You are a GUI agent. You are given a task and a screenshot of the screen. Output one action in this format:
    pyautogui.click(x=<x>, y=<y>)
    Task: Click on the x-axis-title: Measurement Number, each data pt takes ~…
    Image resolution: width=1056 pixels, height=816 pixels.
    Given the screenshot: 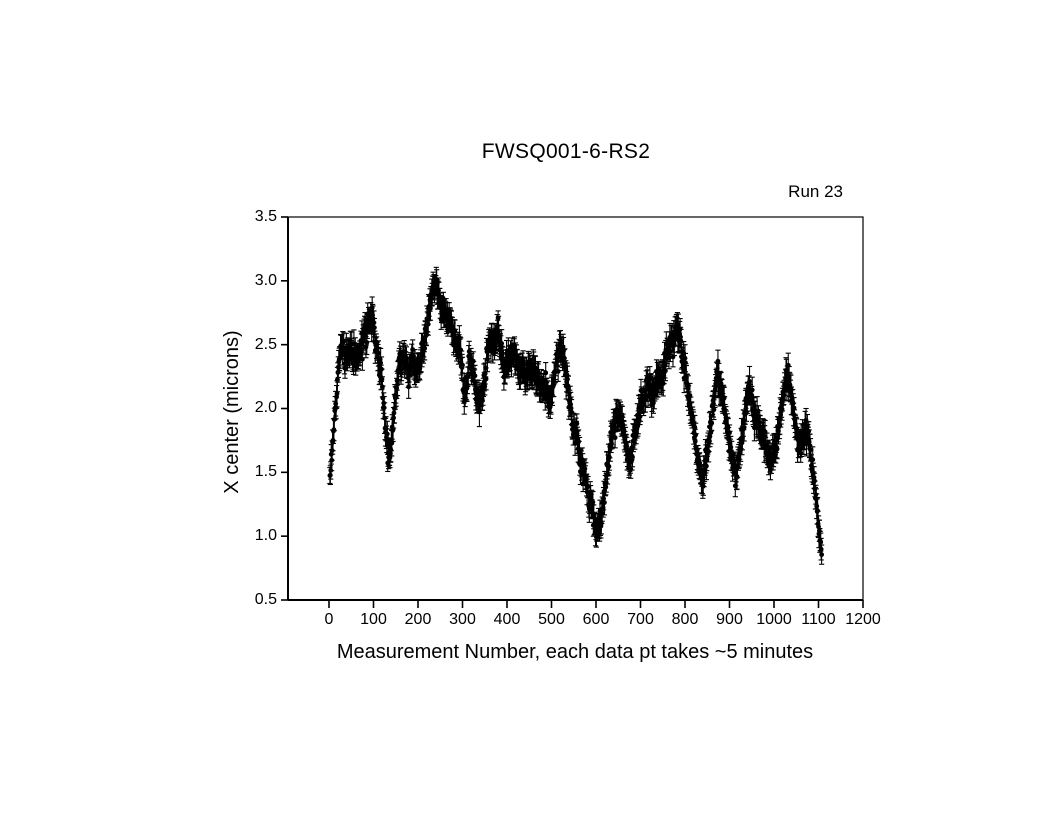 What is the action you would take?
    pyautogui.click(x=575, y=652)
    